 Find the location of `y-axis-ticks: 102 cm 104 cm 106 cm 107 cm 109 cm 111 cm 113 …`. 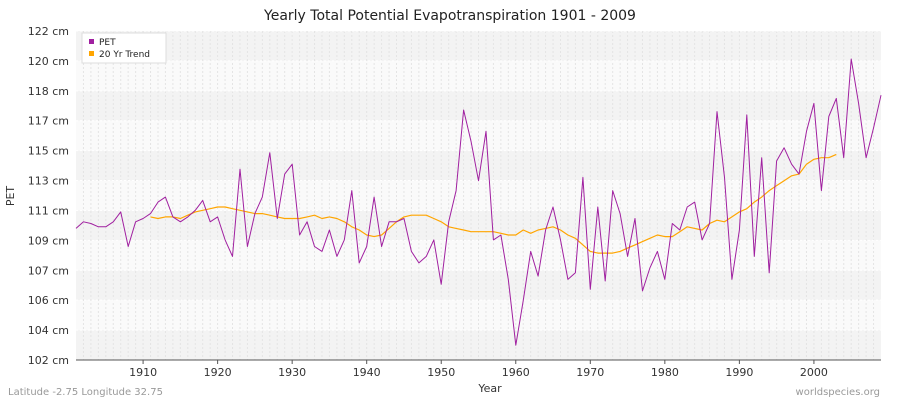

y-axis-ticks: 102 cm 104 cm 106 cm 107 cm 109 cm 111 cm 113 … is located at coordinates (48, 196).